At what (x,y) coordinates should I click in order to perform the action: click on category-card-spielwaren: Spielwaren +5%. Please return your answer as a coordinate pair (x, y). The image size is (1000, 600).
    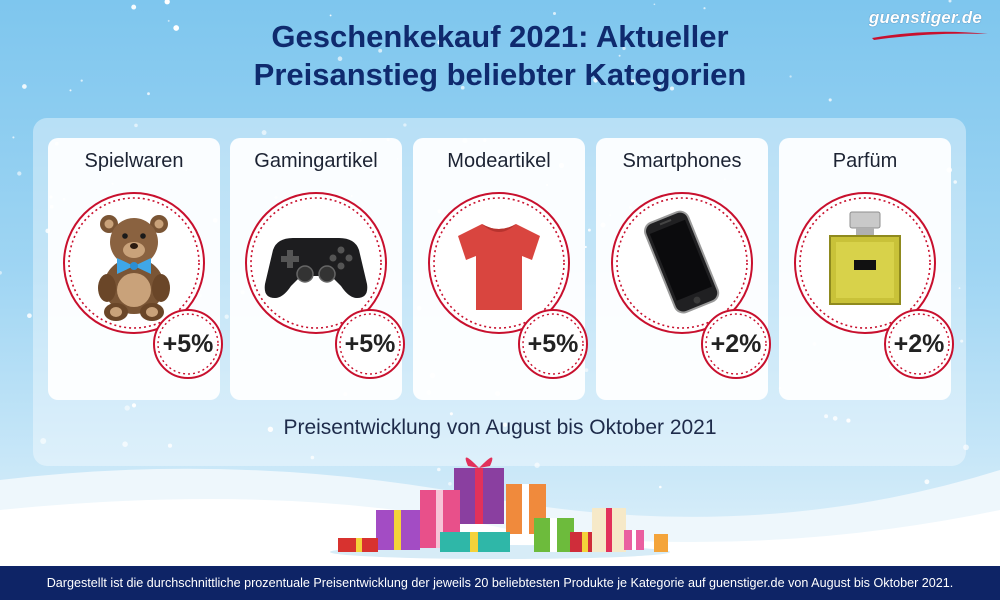
    Looking at the image, I should click on (135, 269).